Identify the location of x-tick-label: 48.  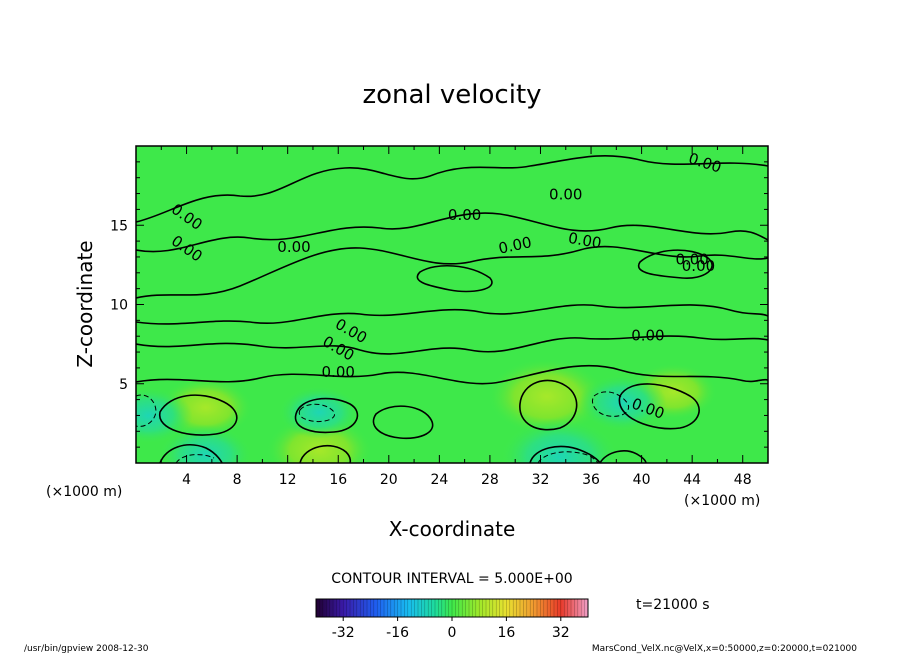
(743, 480).